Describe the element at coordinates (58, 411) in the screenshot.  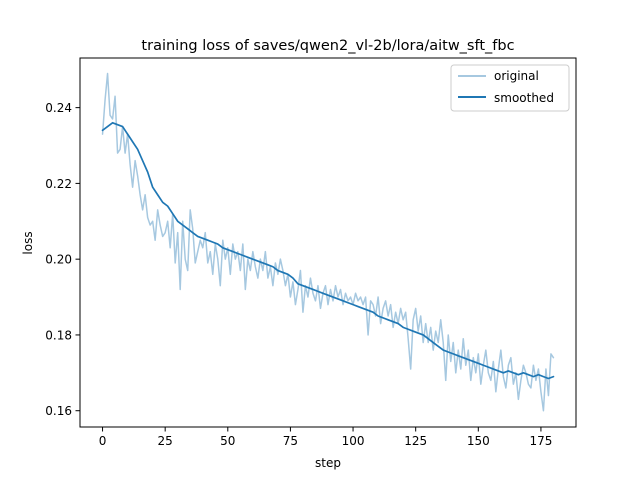
I see `y-tick-label: 0.16` at that location.